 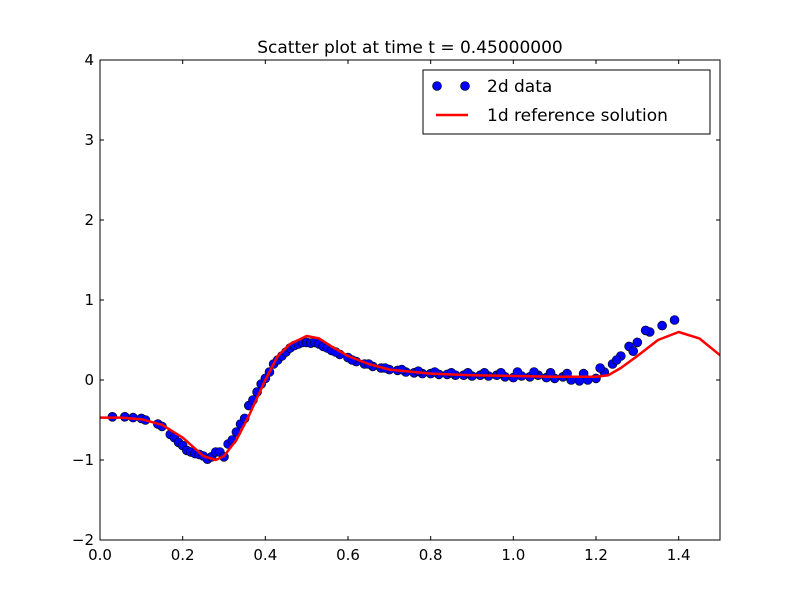 What do you see at coordinates (410, 48) in the screenshot?
I see `chart-title: Scatter plot at time t = 0.45000000` at bounding box center [410, 48].